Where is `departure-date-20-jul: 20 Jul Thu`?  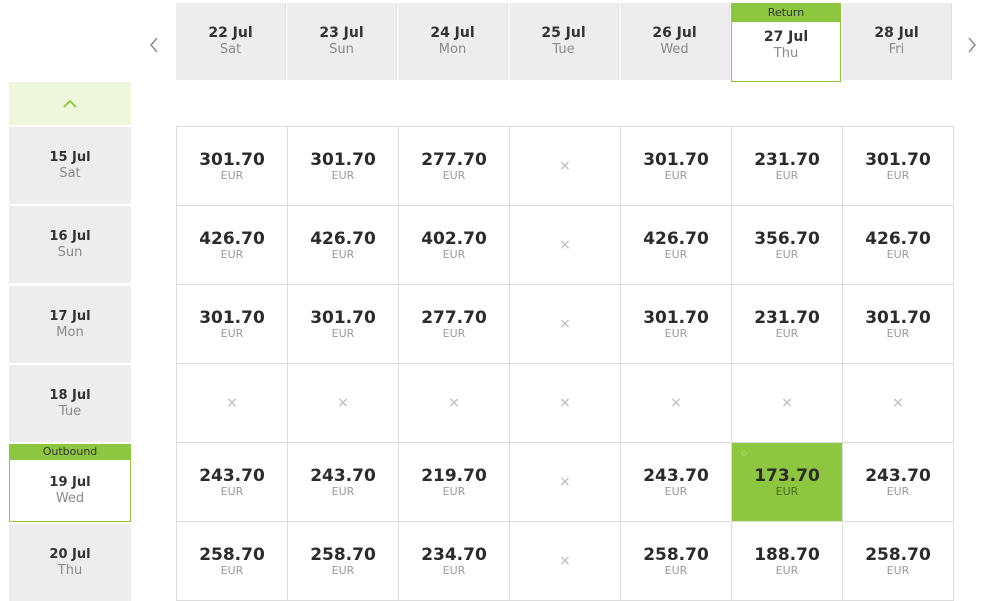
departure-date-20-jul: 20 Jul Thu is located at coordinates (70, 562).